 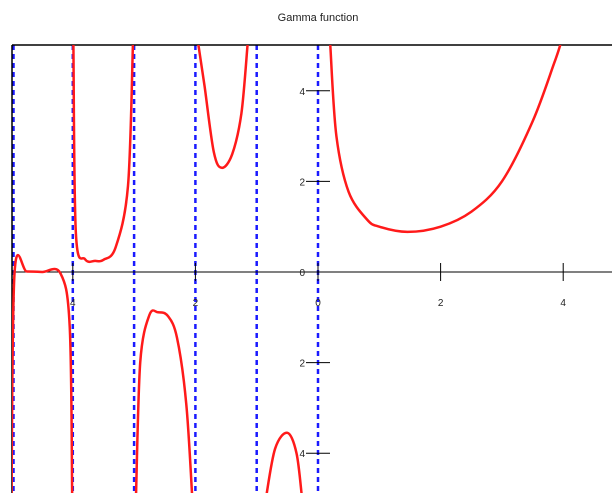 I want to click on x-tick-label-2: 0, so click(x=318, y=303).